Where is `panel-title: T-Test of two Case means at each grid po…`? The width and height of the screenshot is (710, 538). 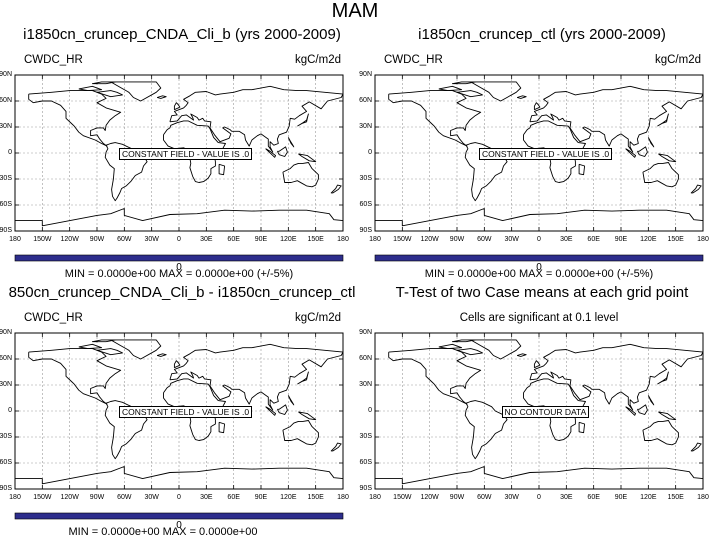 panel-title: T-Test of two Case means at each grid po… is located at coordinates (542, 292).